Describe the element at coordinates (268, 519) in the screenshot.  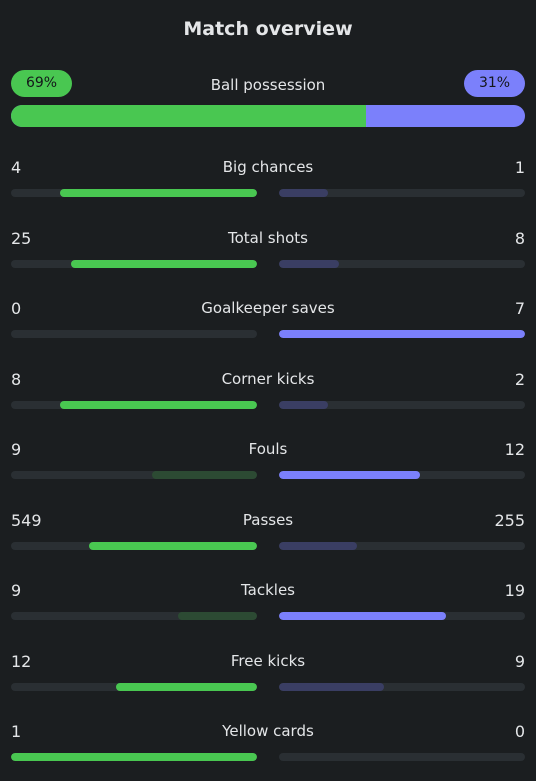
I see `stat-label: Passes` at that location.